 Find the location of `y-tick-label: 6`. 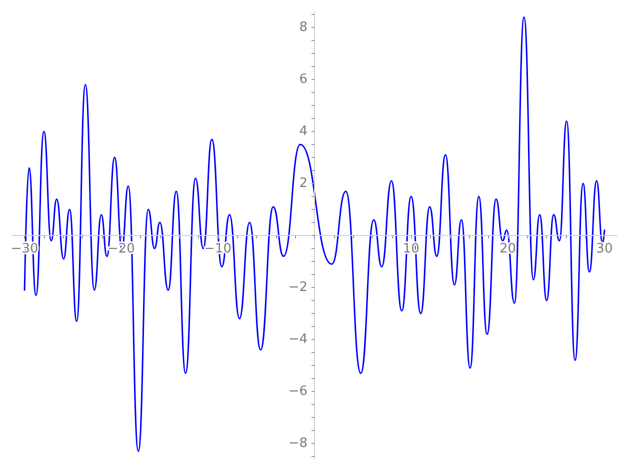

y-tick-label: 6 is located at coordinates (303, 80).